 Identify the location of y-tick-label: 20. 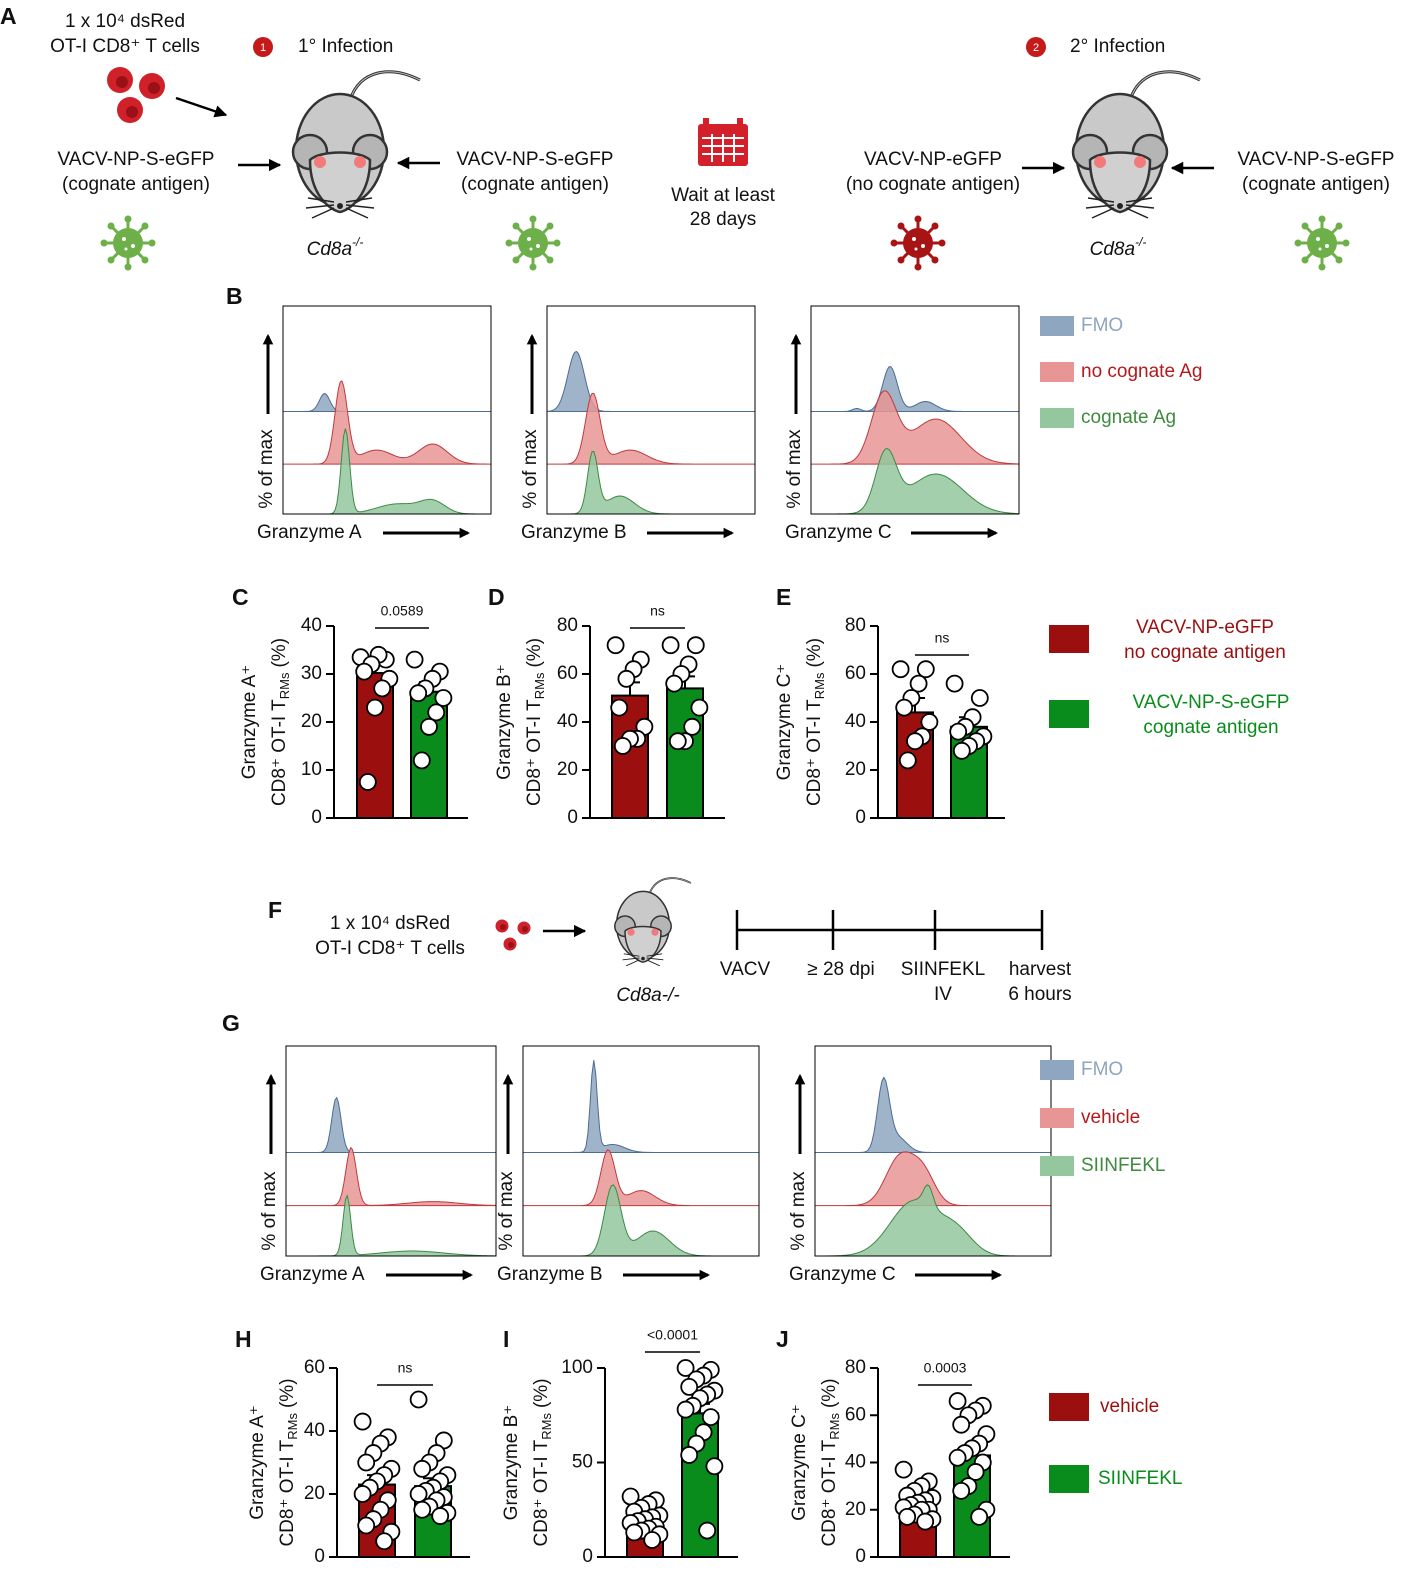
(855, 1509).